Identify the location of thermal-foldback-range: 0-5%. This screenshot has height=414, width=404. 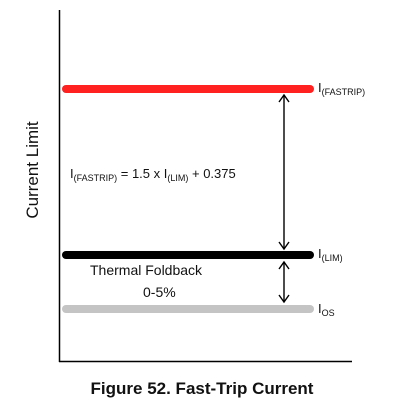
(159, 292).